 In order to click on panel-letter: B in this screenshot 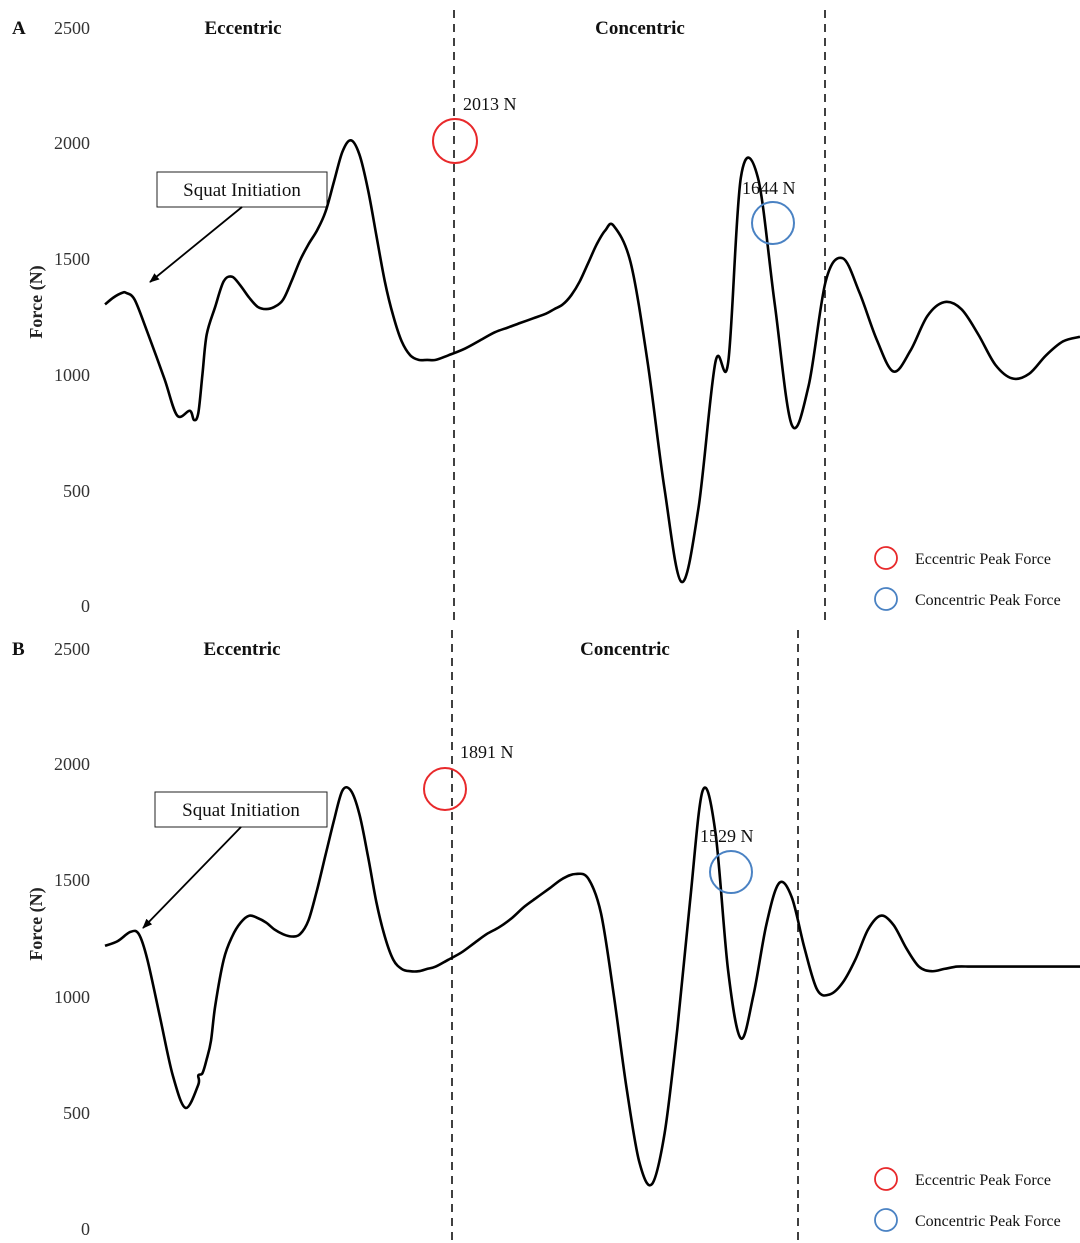, I will do `click(18, 649)`.